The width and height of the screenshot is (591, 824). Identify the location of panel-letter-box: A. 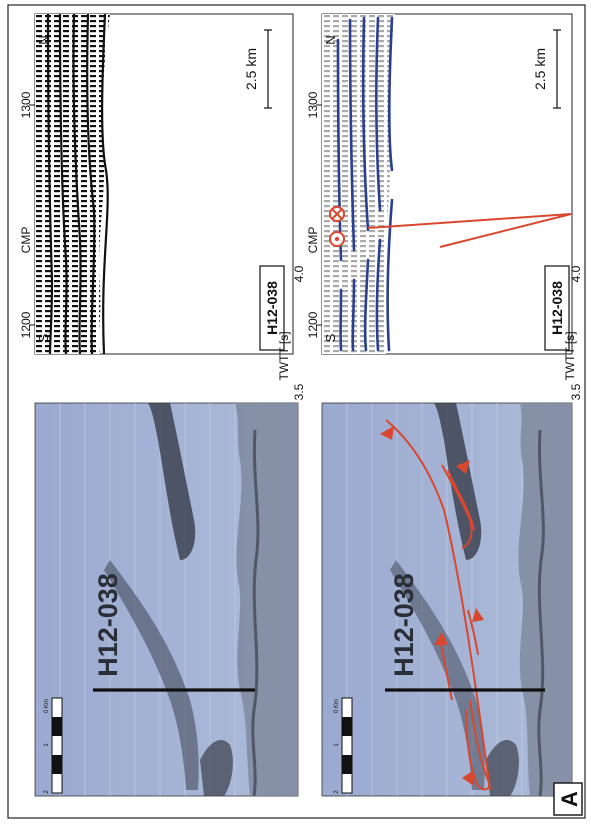
(568, 799).